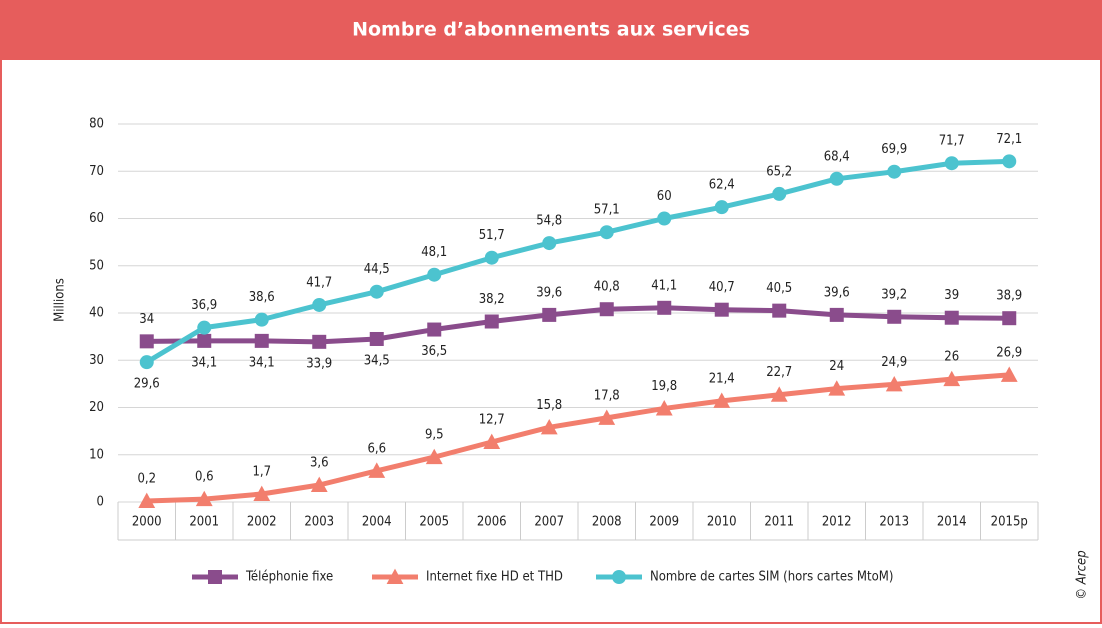  What do you see at coordinates (779, 522) in the screenshot?
I see `x-tick-label: 2011` at bounding box center [779, 522].